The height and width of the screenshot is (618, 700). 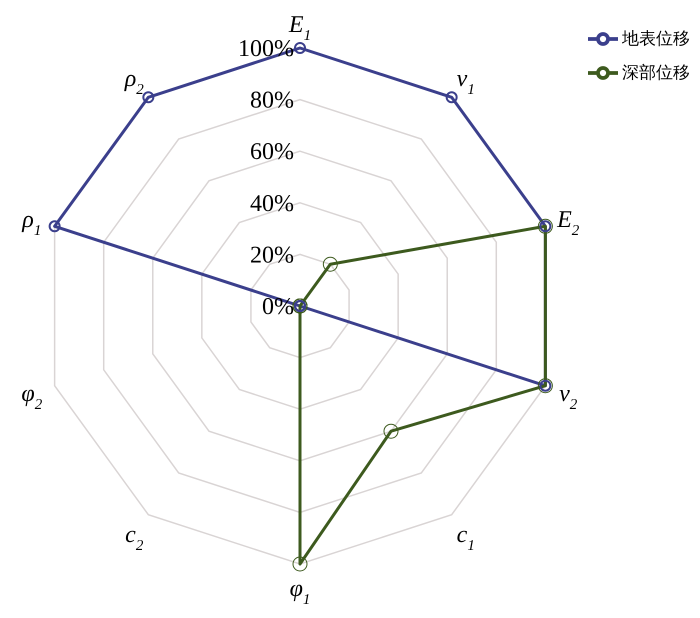 What do you see at coordinates (272, 101) in the screenshot?
I see `y-tick-label: 80%` at bounding box center [272, 101].